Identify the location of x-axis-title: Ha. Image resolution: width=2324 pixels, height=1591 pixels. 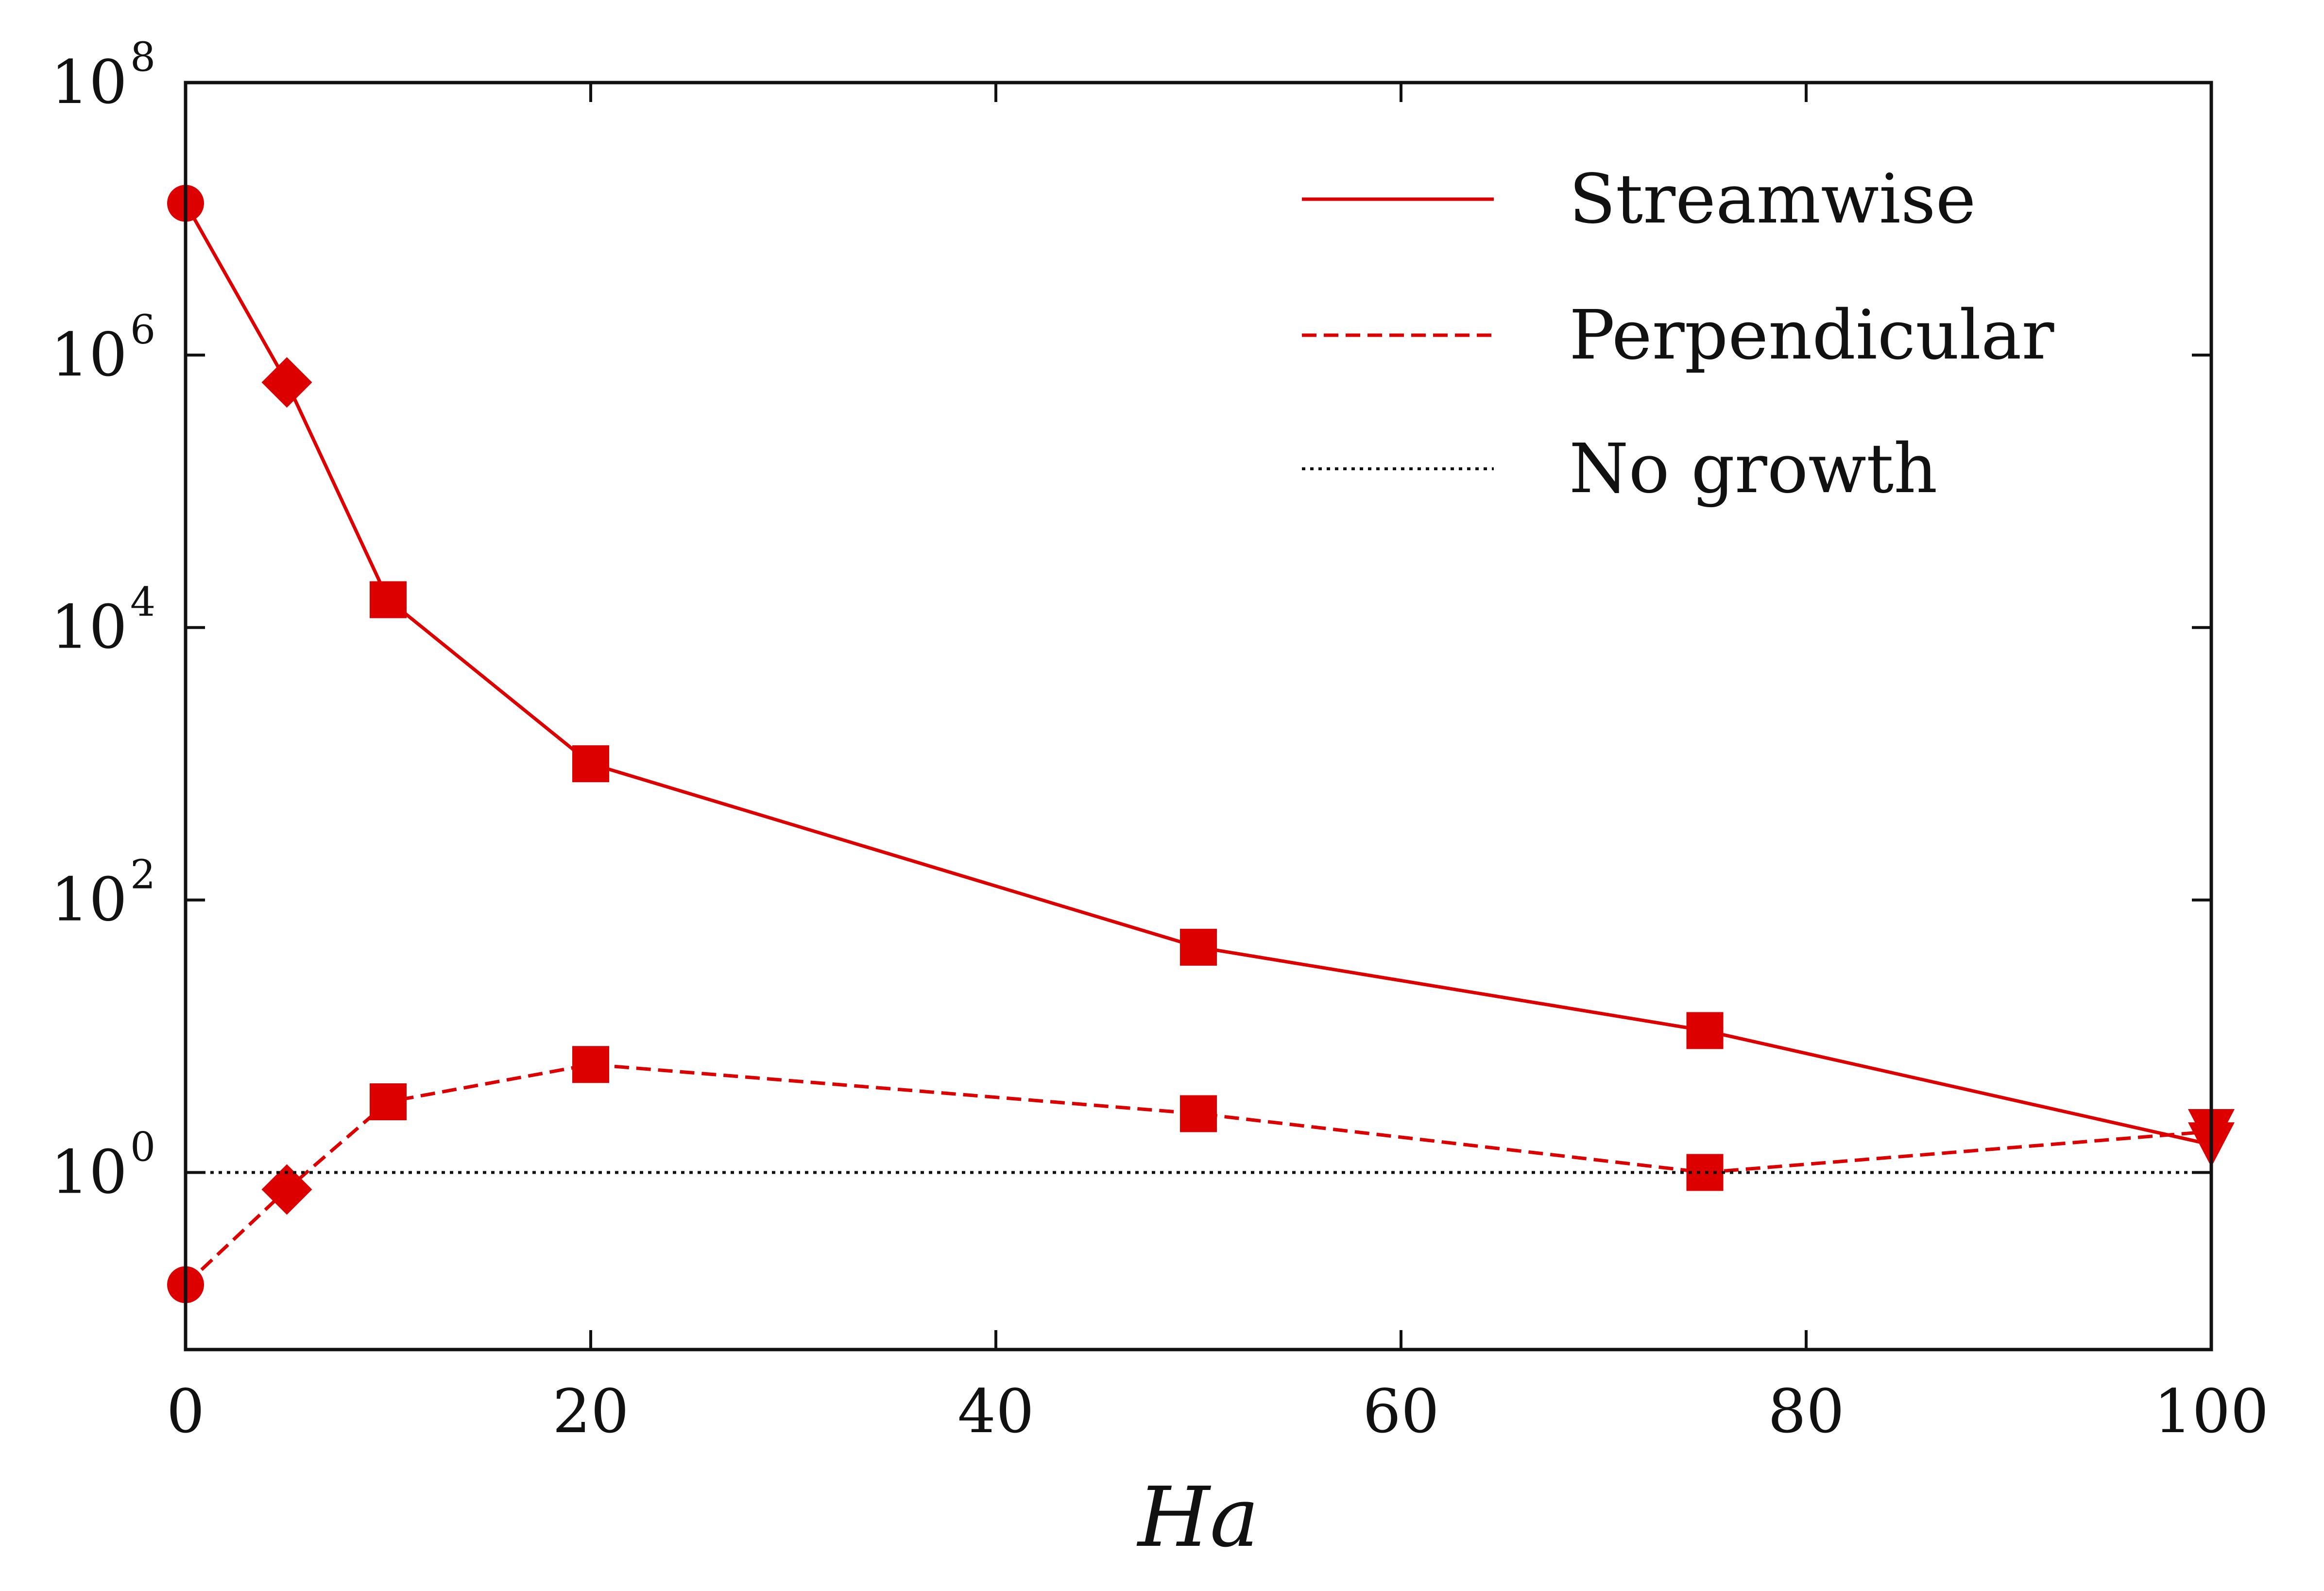
(1197, 1518).